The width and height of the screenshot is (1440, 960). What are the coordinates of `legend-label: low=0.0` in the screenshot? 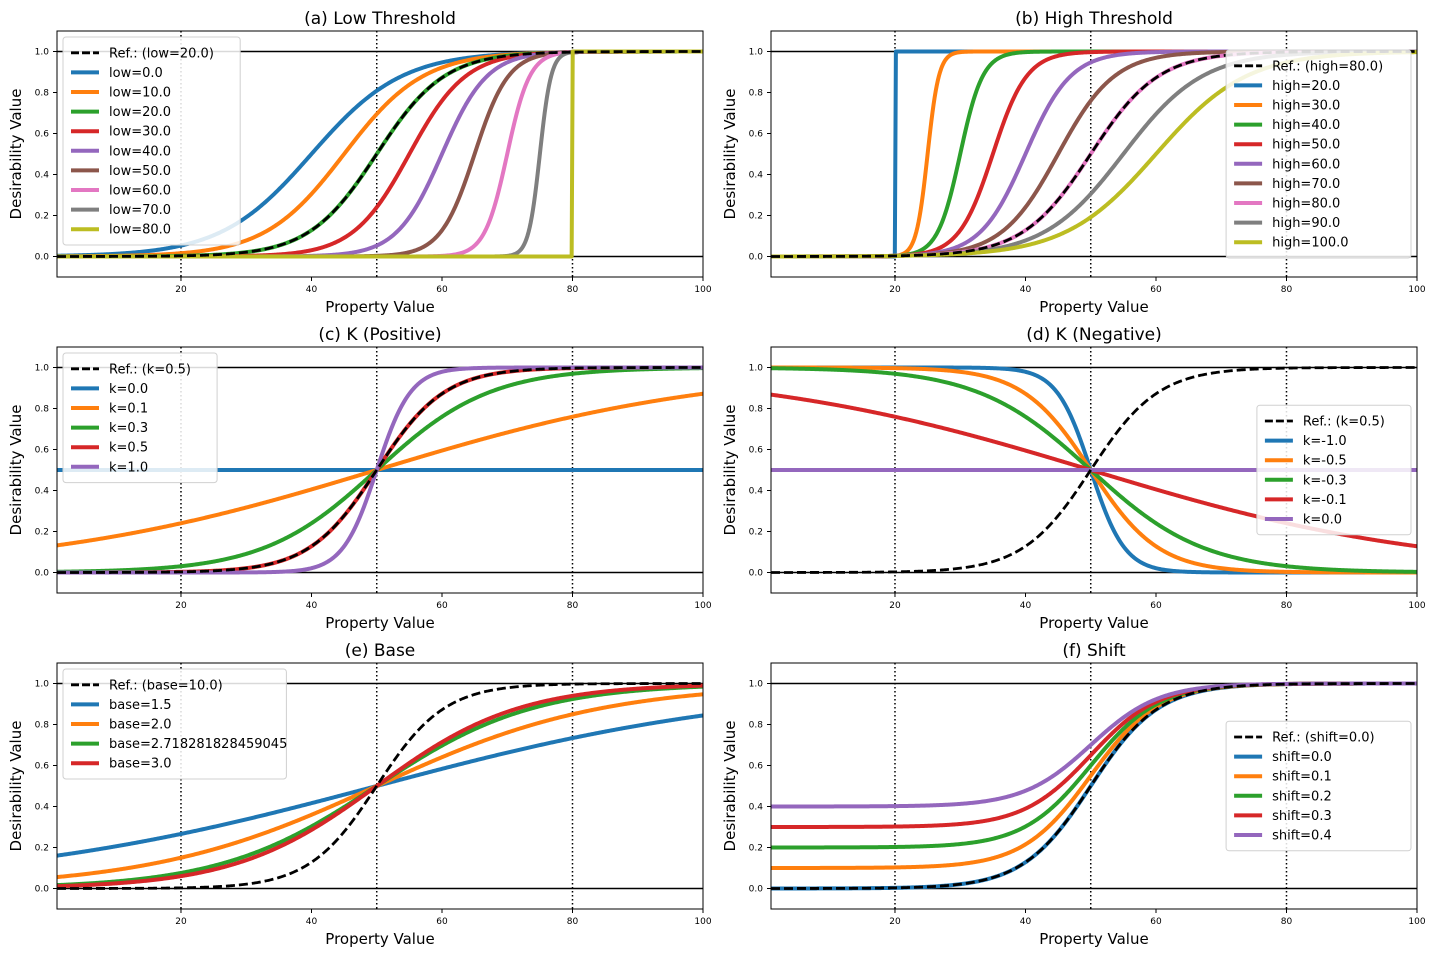 It's located at (136, 73).